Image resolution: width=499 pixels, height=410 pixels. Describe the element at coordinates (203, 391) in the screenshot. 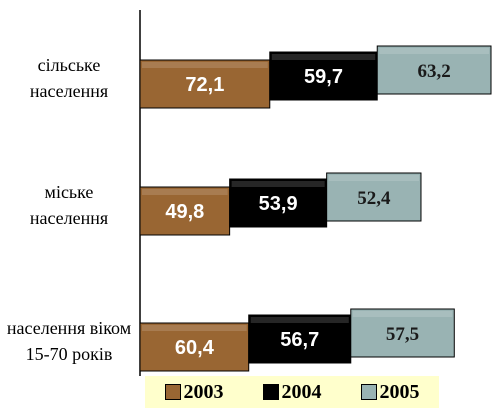

I see `legend-label: 2003` at that location.